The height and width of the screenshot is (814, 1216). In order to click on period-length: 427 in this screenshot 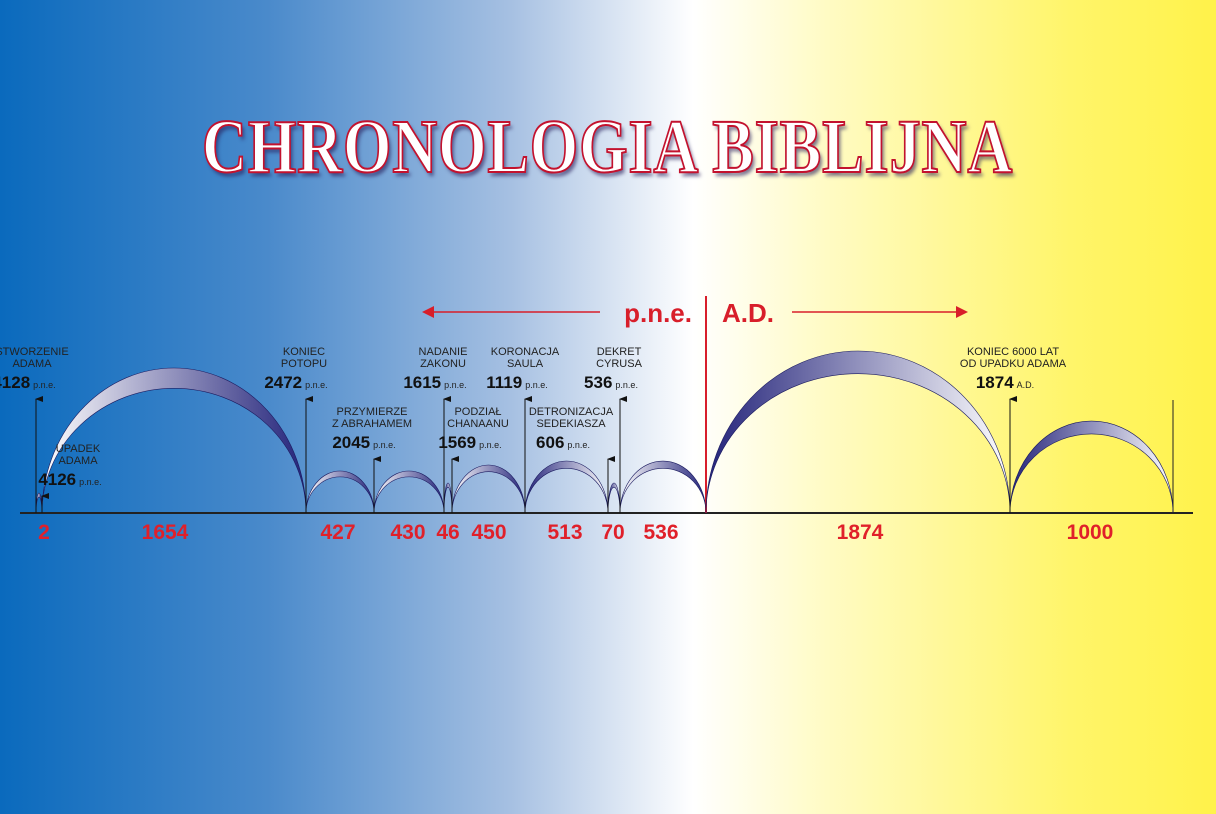, I will do `click(337, 532)`.